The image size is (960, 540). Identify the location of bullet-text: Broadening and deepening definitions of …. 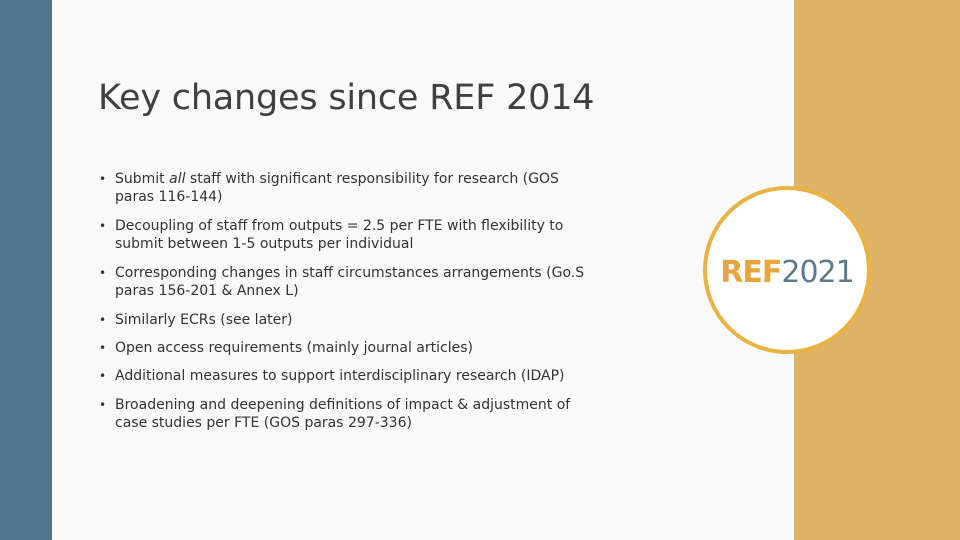
(343, 414).